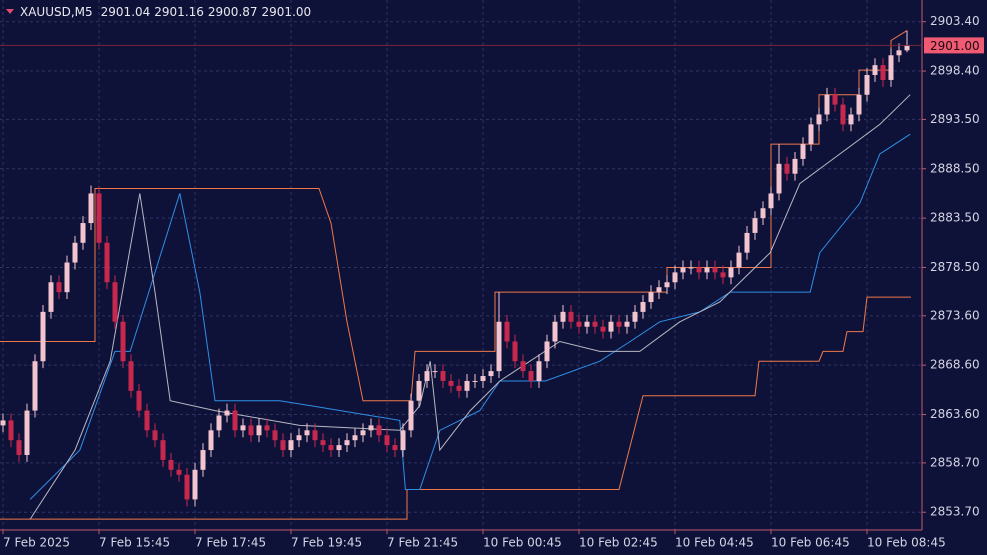 Image resolution: width=987 pixels, height=555 pixels. Describe the element at coordinates (955, 168) in the screenshot. I see `y-tick-label: 2888.50` at that location.